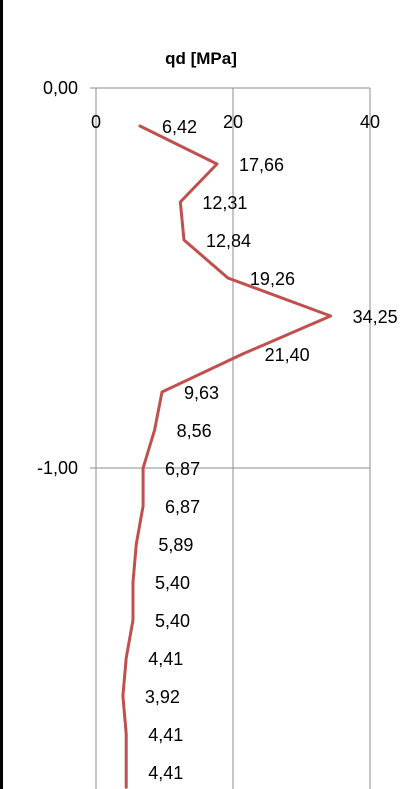 This screenshot has height=789, width=411. Describe the element at coordinates (261, 165) in the screenshot. I see `data-label: 17,66` at that location.